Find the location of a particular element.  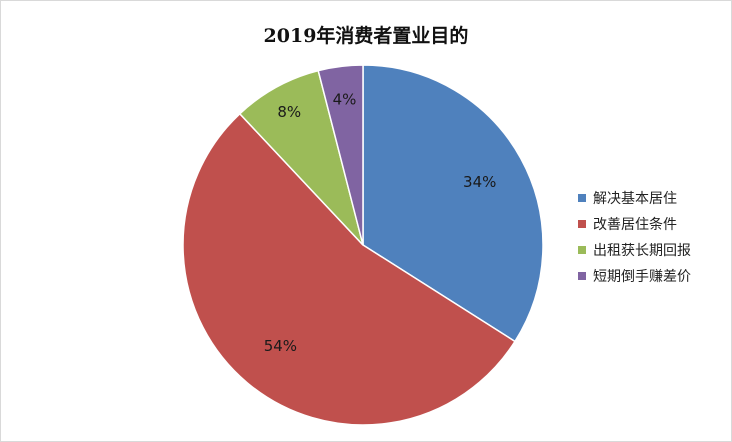

legend-label: 解决基本居住 is located at coordinates (635, 199).